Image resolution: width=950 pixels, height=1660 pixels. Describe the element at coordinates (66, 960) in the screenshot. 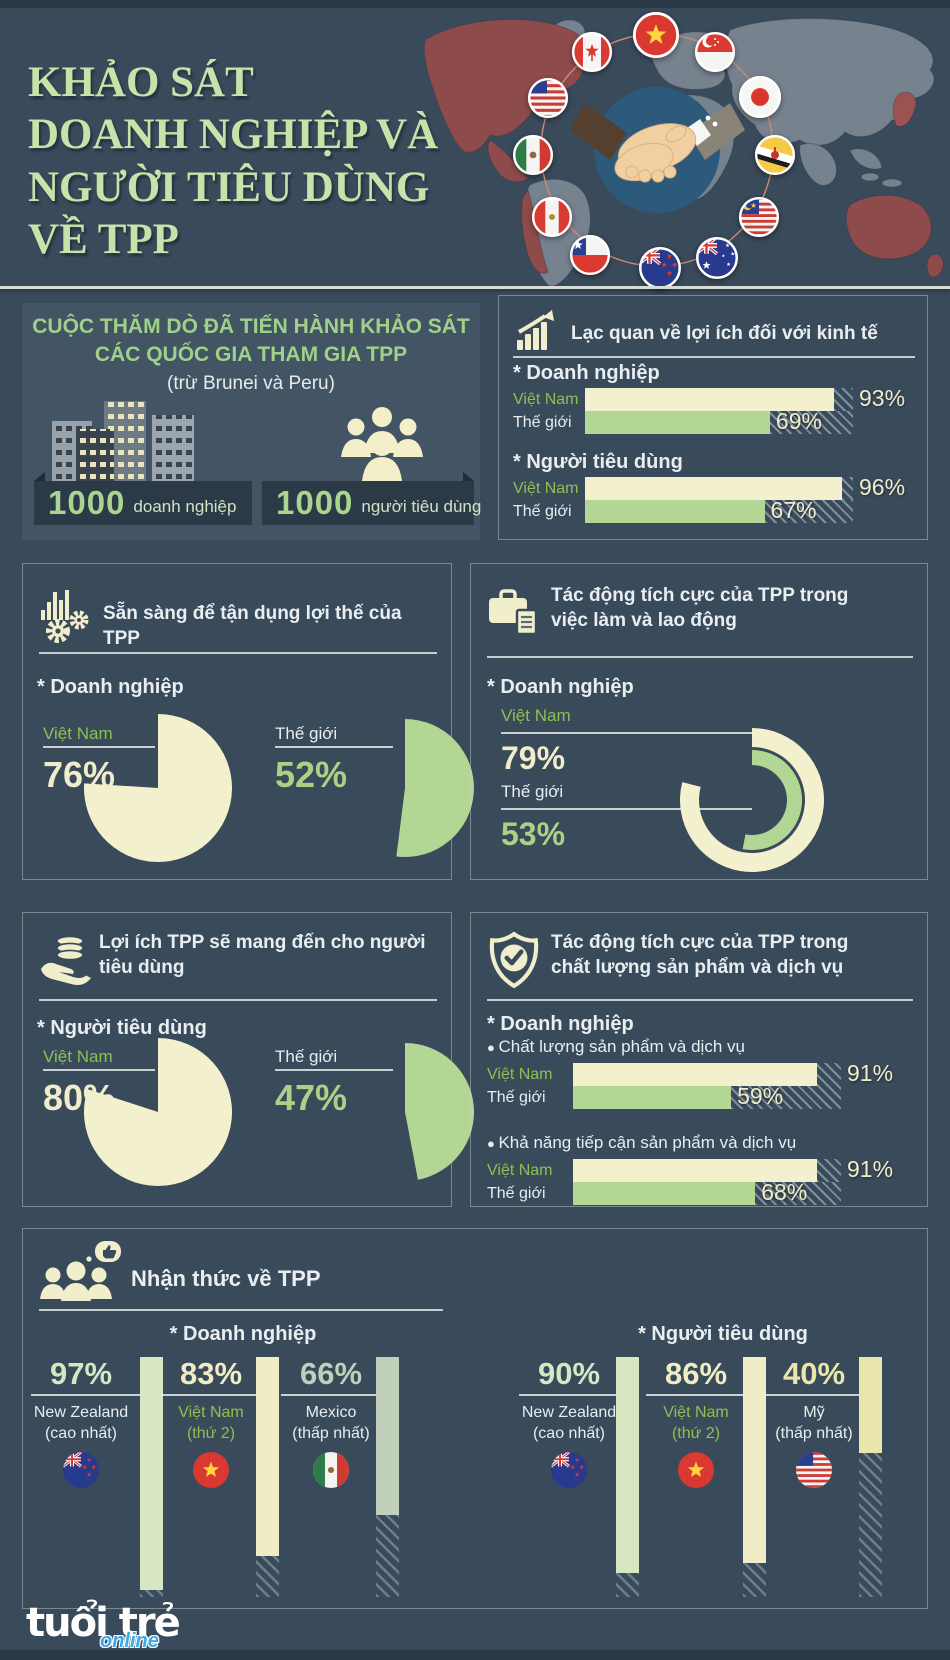

I see `coins-hand-icon` at that location.